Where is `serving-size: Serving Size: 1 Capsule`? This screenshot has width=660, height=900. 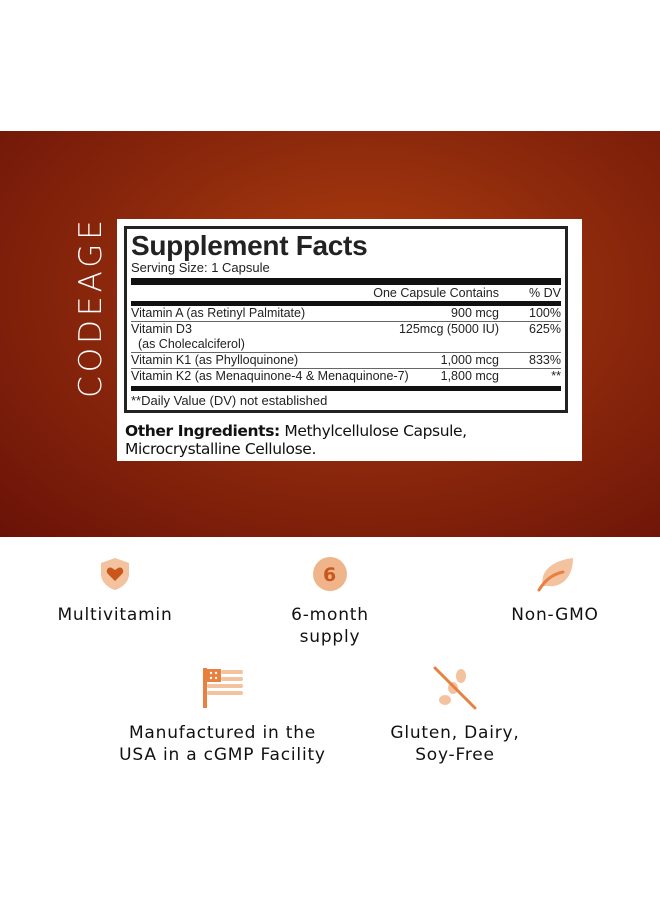
serving-size: Serving Size: 1 Capsule is located at coordinates (200, 267).